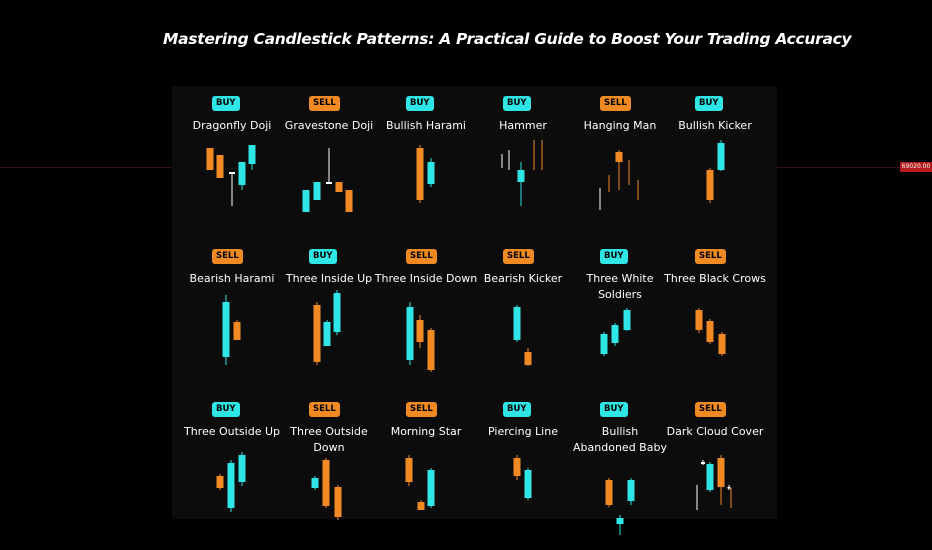  I want to click on pattern-name: Bullish Abandoned Baby, so click(620, 439).